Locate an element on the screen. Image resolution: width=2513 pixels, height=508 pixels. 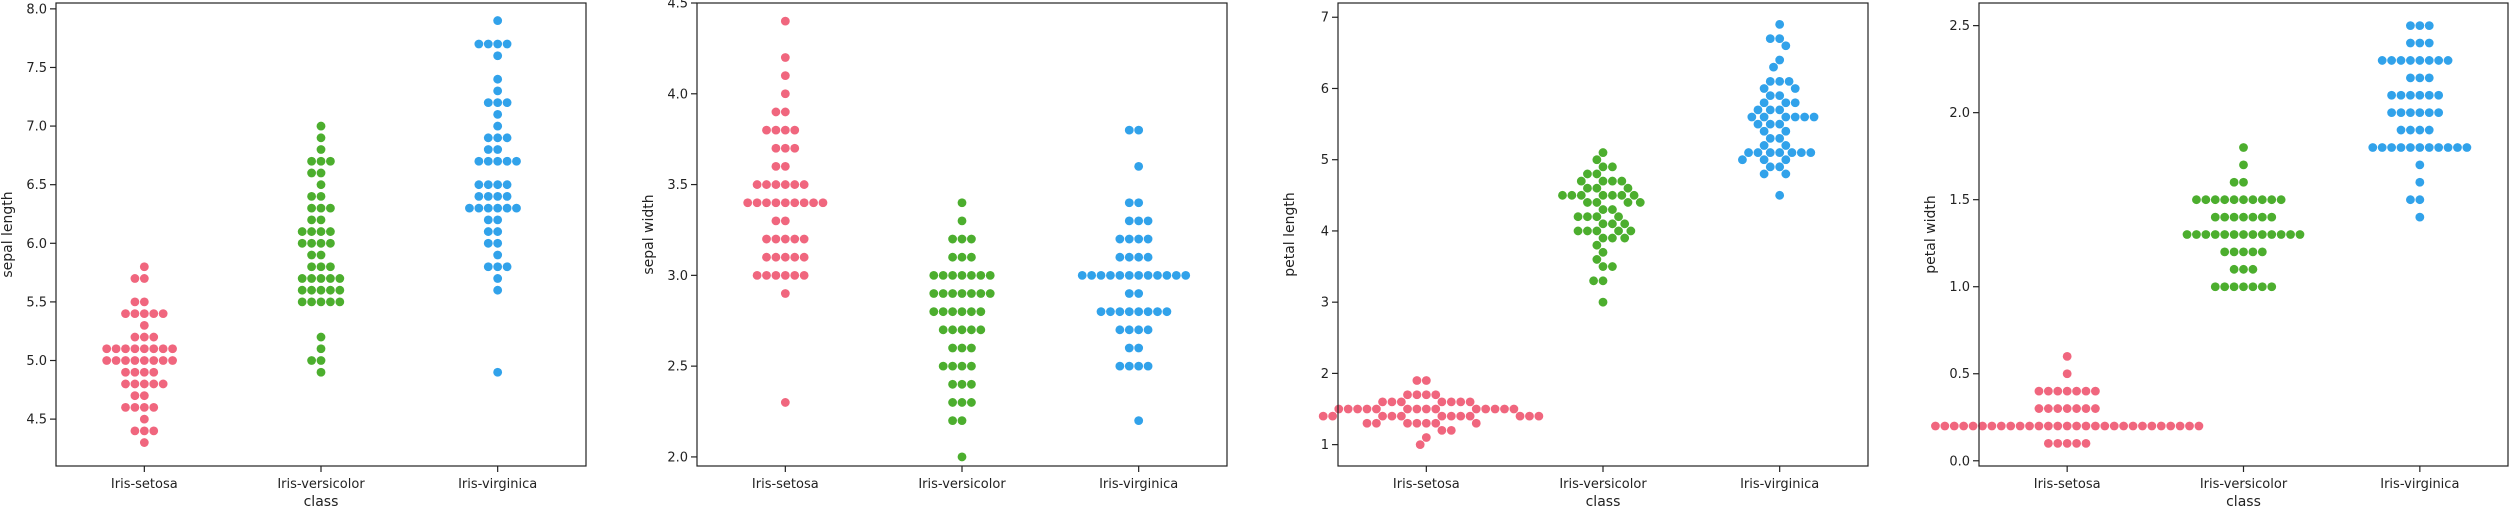
y-tick-label: 5.5 is located at coordinates (36, 302).